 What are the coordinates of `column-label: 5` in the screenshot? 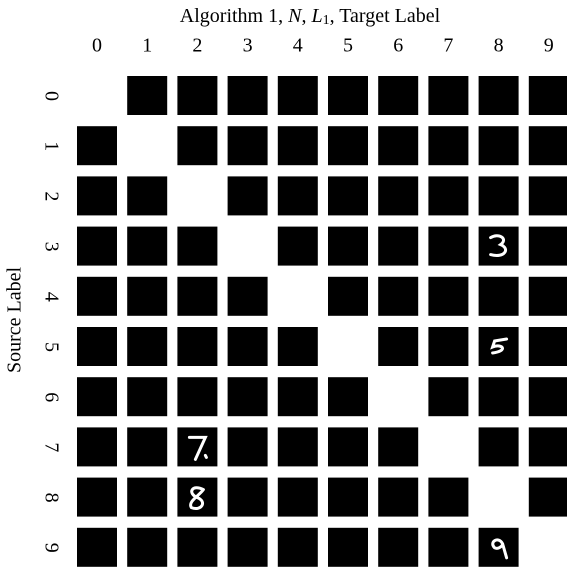 It's located at (348, 46).